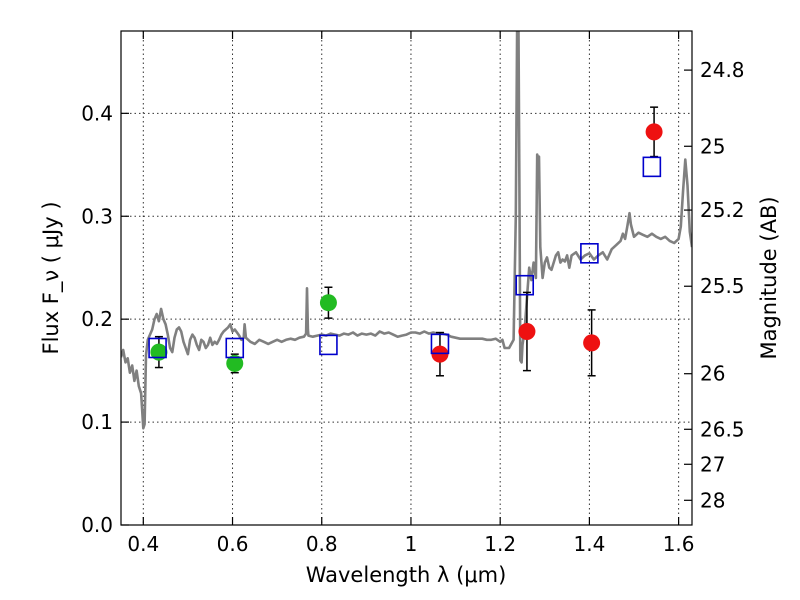 This screenshot has width=800, height=600. Describe the element at coordinates (712, 500) in the screenshot. I see `right-tick-label: 28` at that location.